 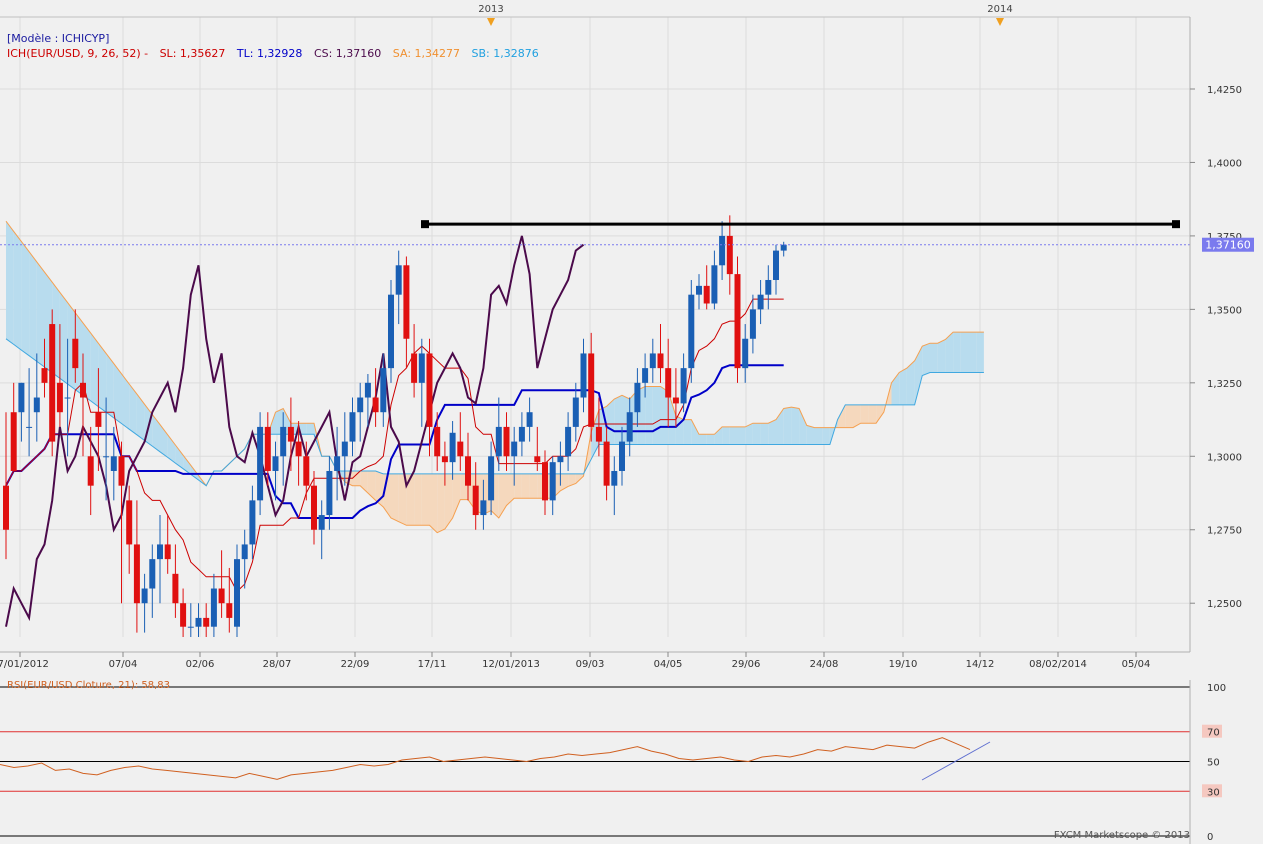 I want to click on x-tick-label: 07/01/2012, so click(x=24, y=664).